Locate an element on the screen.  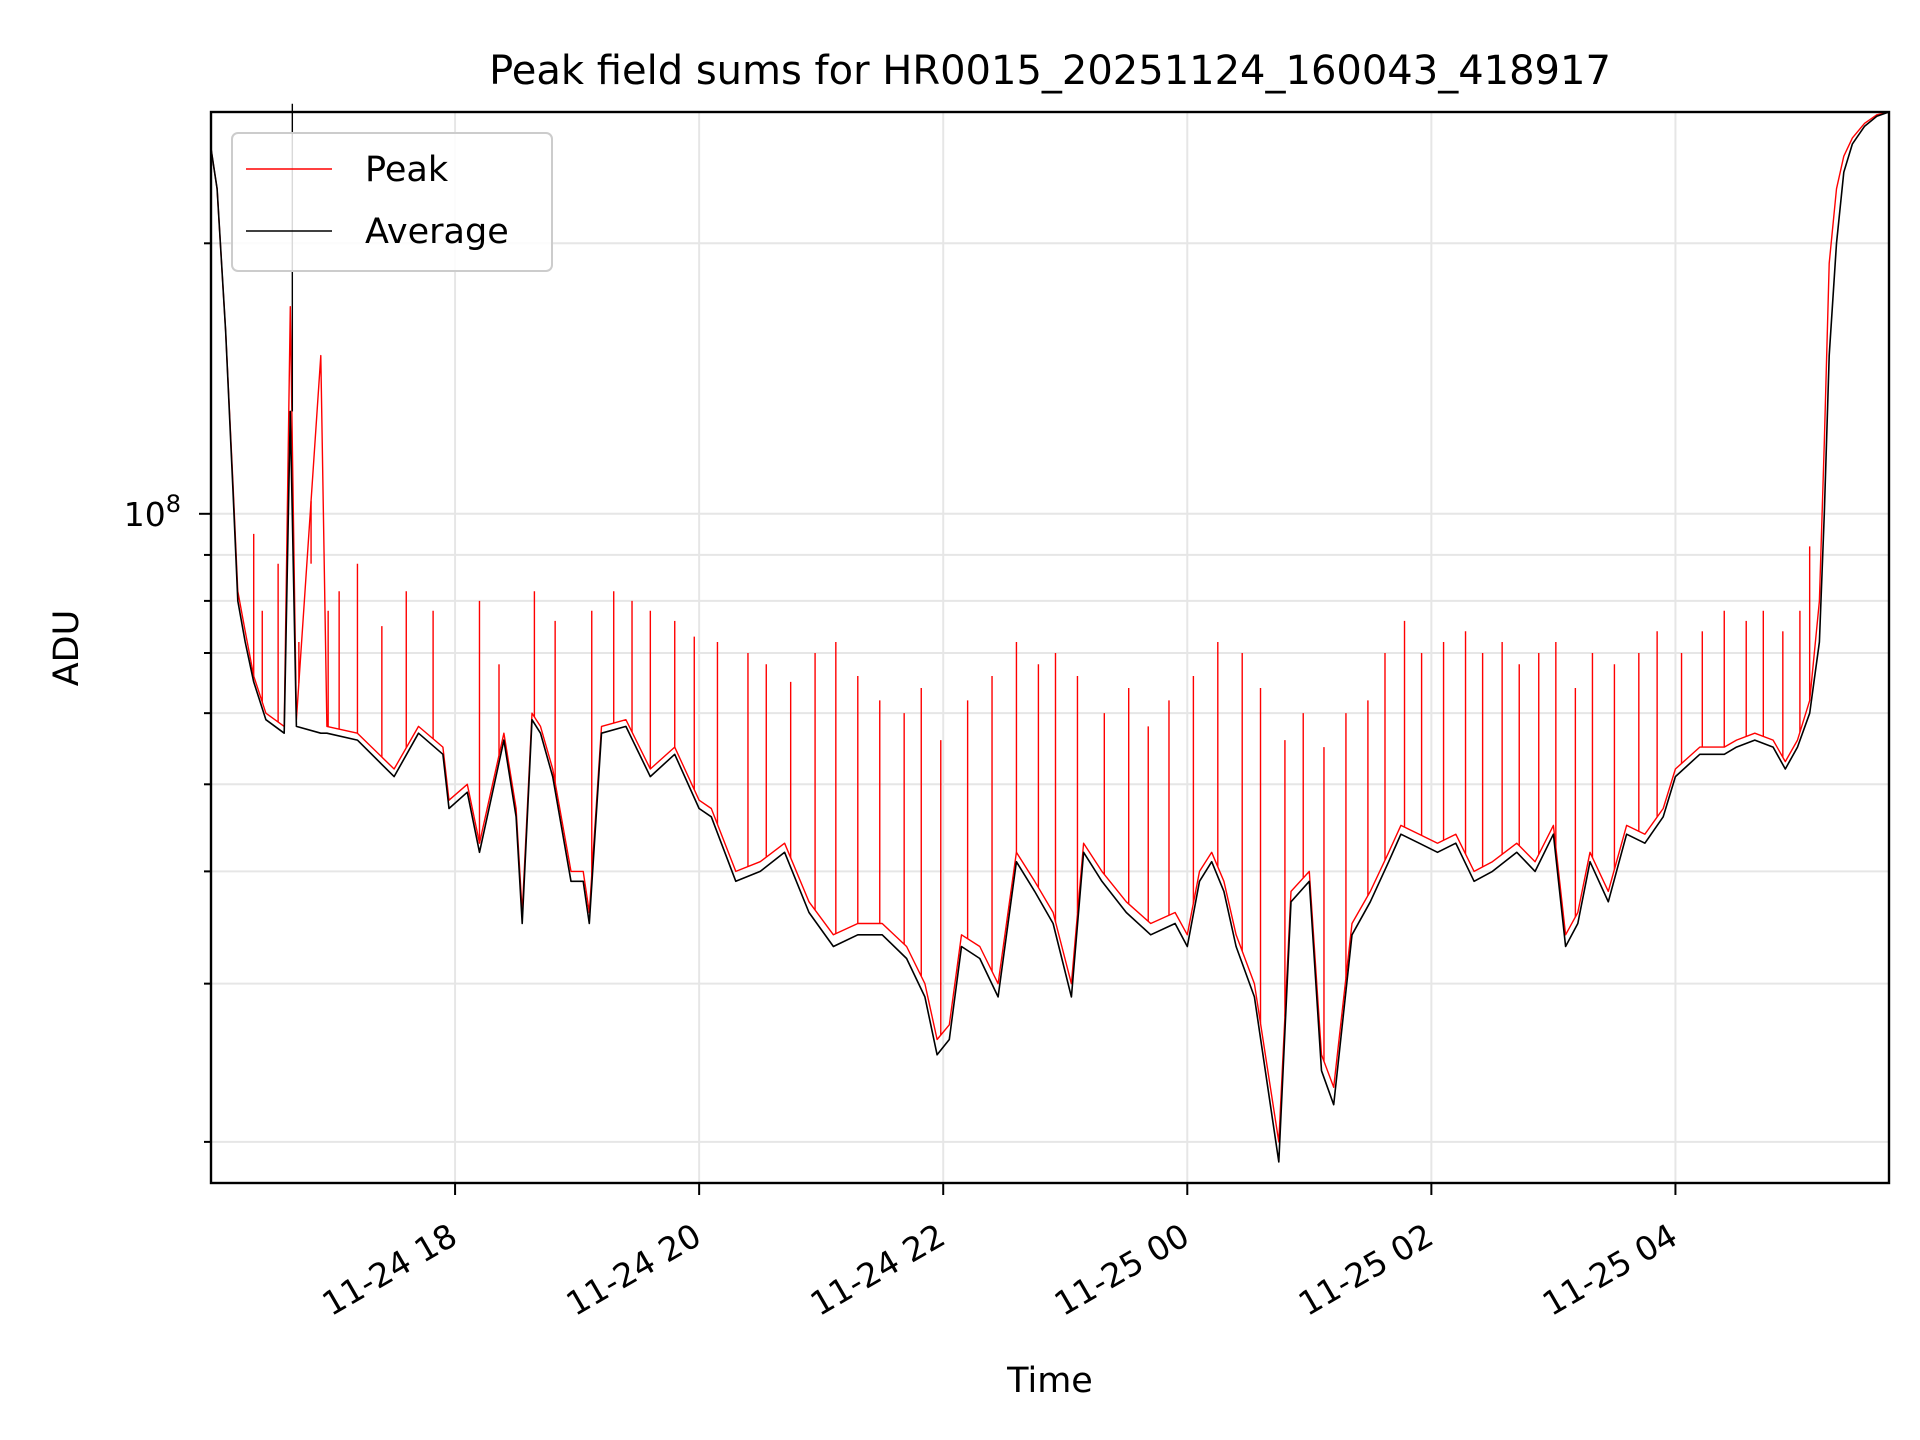
x-tick-label: 11-25 00 is located at coordinates (1122, 1270).